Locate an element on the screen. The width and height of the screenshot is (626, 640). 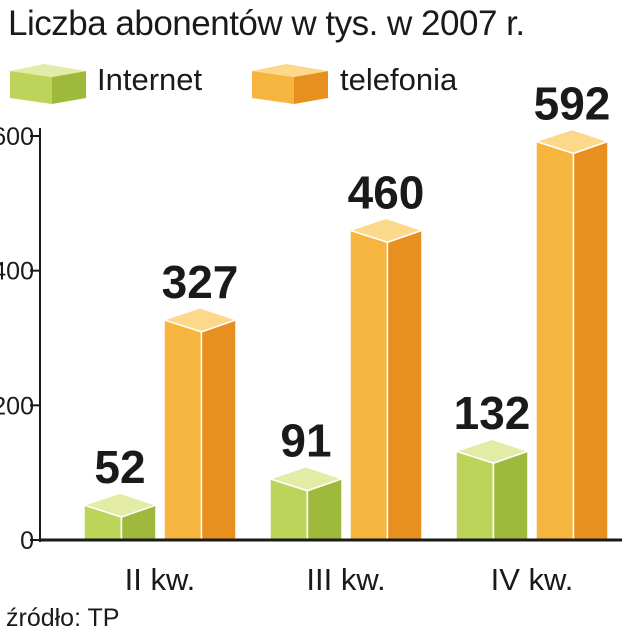
legend-internet-label: Internet is located at coordinates (150, 79).